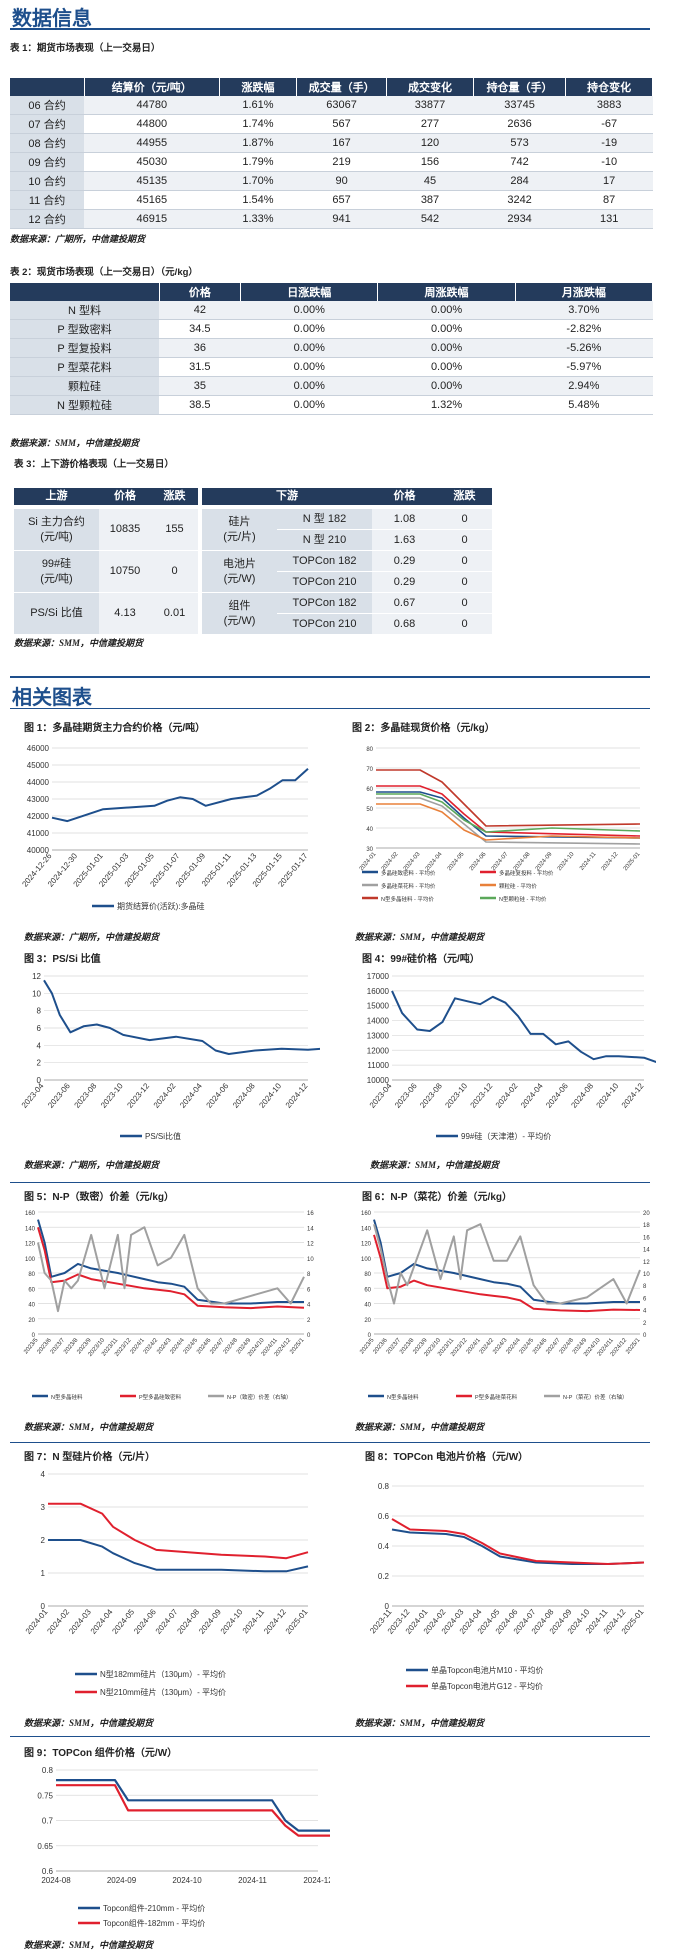 This screenshot has height=1958, width=673. I want to click on y-tick-label: 3, so click(43, 1507).